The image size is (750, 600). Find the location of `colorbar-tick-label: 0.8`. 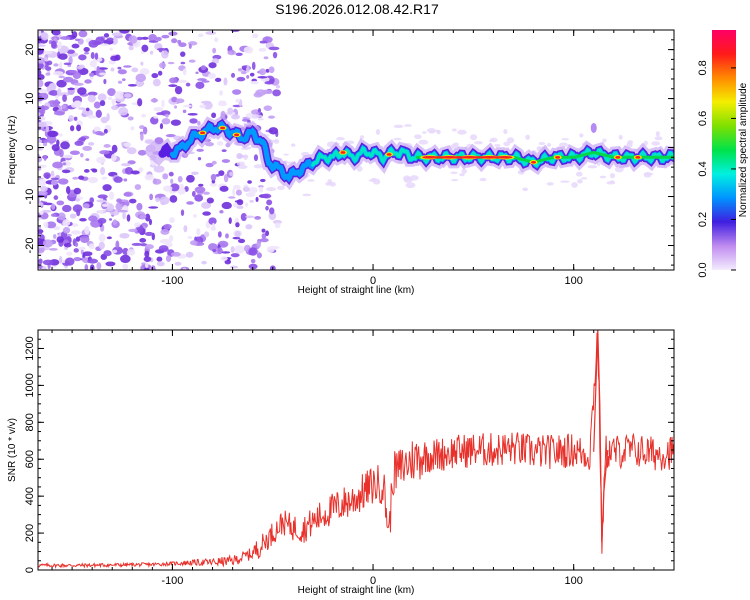

colorbar-tick-label: 0.8 is located at coordinates (703, 67).